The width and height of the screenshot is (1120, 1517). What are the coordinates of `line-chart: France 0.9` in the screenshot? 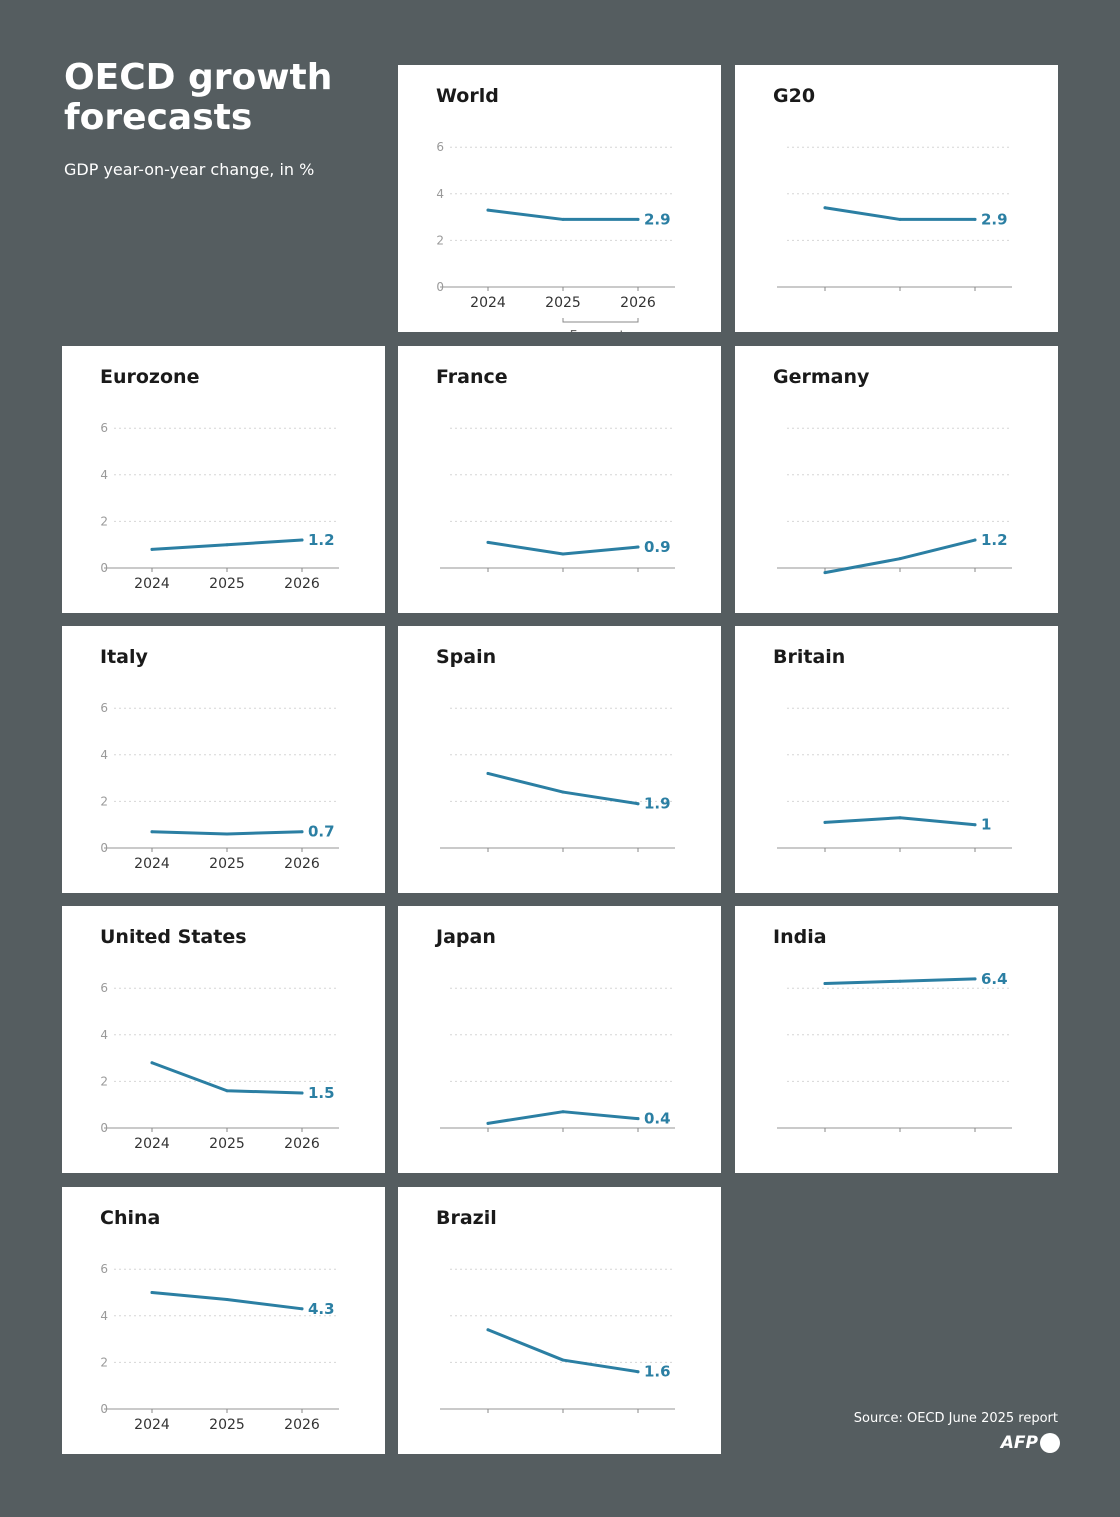 It's located at (555, 469).